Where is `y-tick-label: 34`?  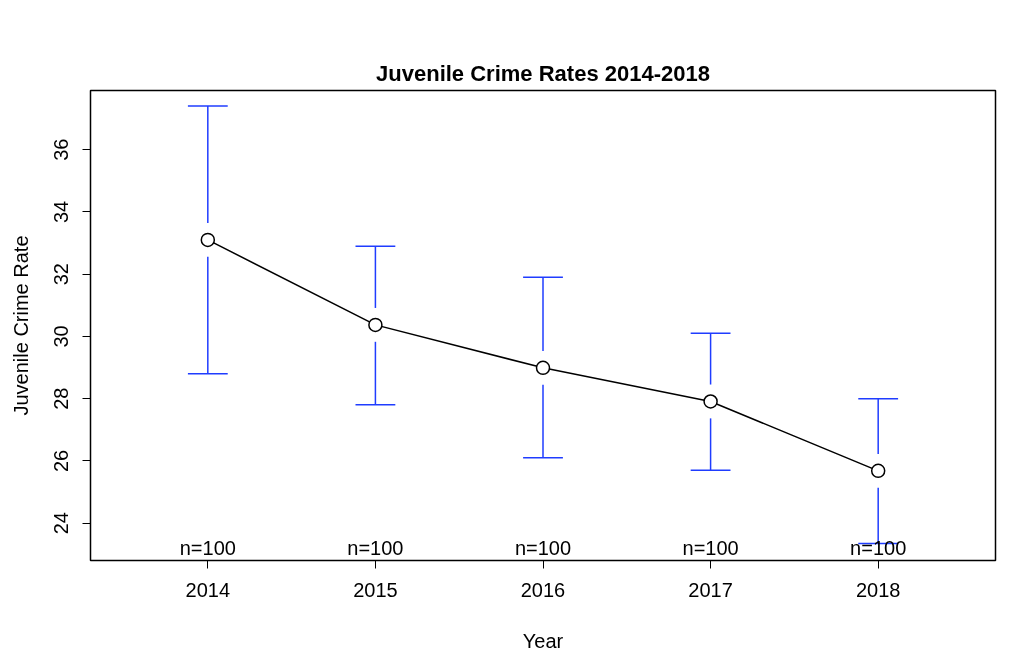 y-tick-label: 34 is located at coordinates (61, 212).